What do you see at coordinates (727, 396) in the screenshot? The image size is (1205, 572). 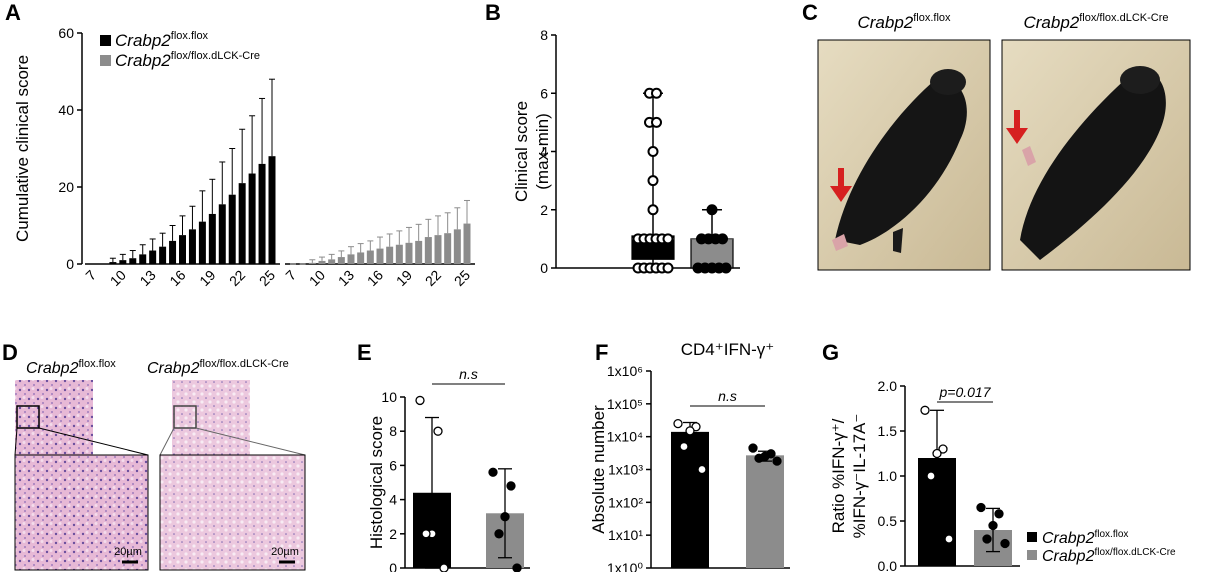 I see `annotation: n.s` at bounding box center [727, 396].